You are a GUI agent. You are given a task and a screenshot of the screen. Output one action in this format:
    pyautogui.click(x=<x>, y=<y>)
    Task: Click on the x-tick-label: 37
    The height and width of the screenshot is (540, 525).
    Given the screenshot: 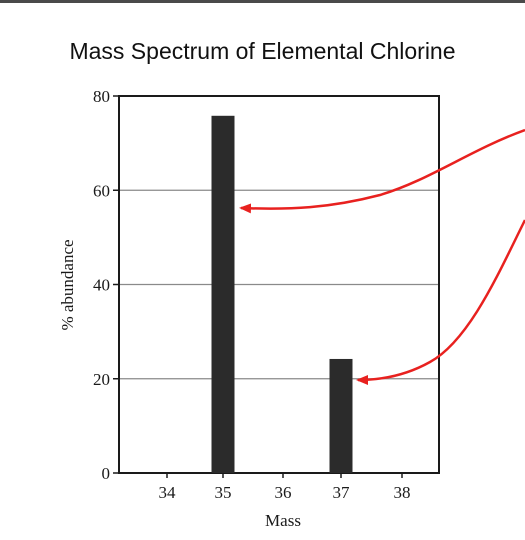 What is the action you would take?
    pyautogui.click(x=342, y=492)
    